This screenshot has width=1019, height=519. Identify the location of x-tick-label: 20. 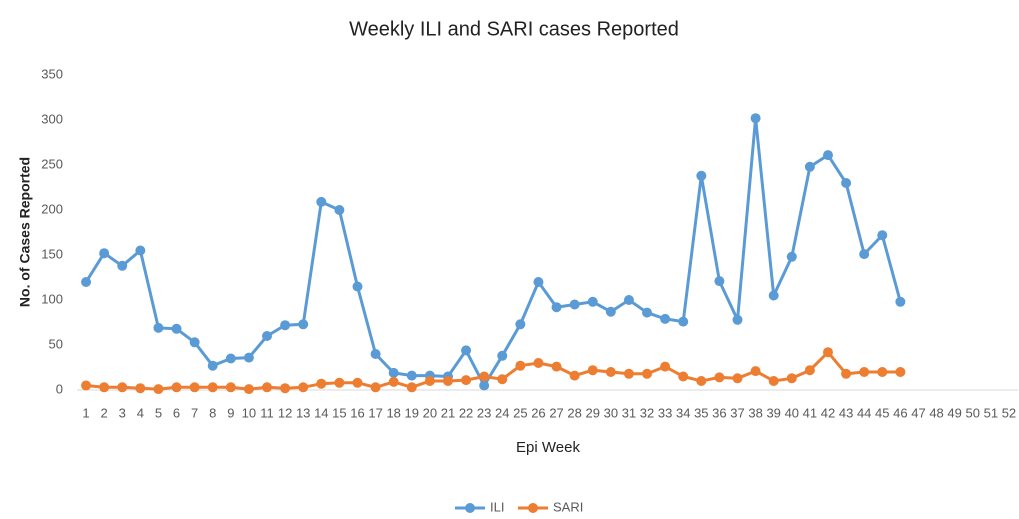
(430, 412).